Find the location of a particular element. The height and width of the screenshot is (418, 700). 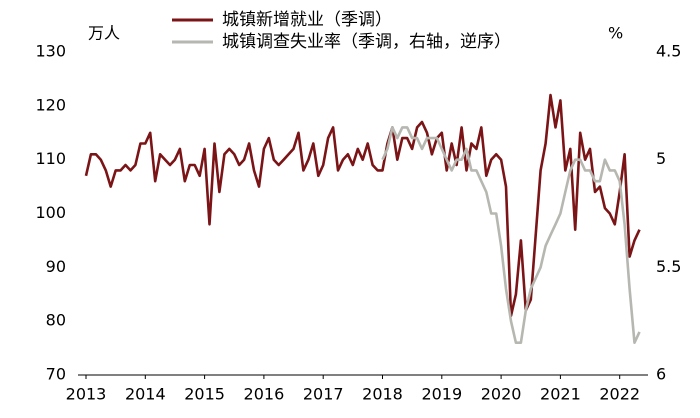

y2-unit-label: % is located at coordinates (615, 33).